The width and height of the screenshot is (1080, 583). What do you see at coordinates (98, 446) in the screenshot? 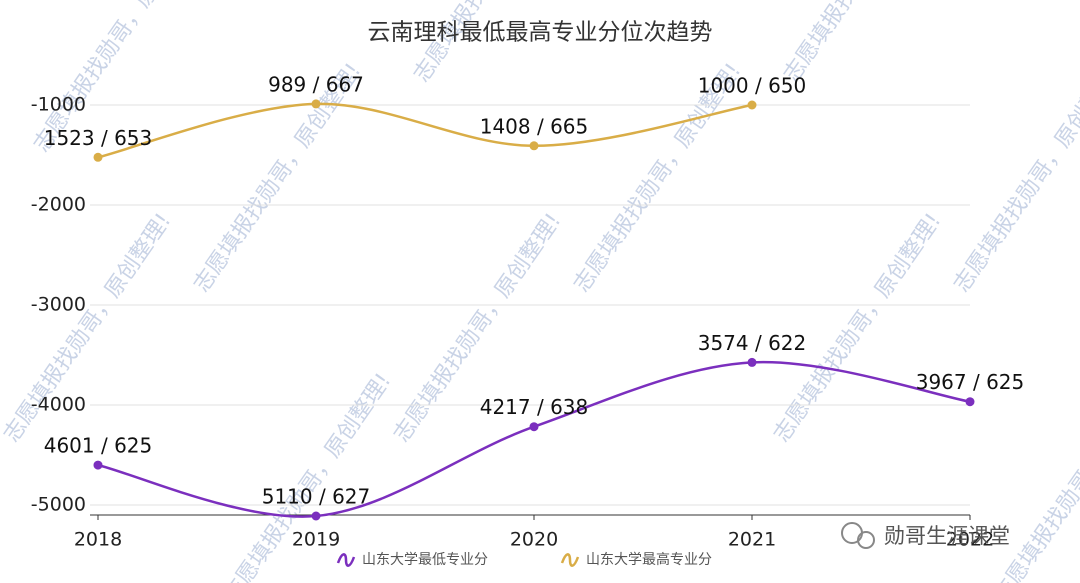
I see `data-label: 4601 / 625` at bounding box center [98, 446].